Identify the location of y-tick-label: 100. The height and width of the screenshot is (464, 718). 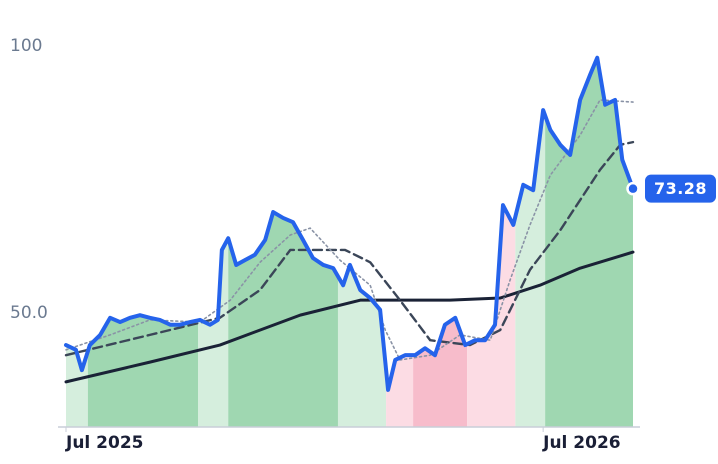
(26, 46).